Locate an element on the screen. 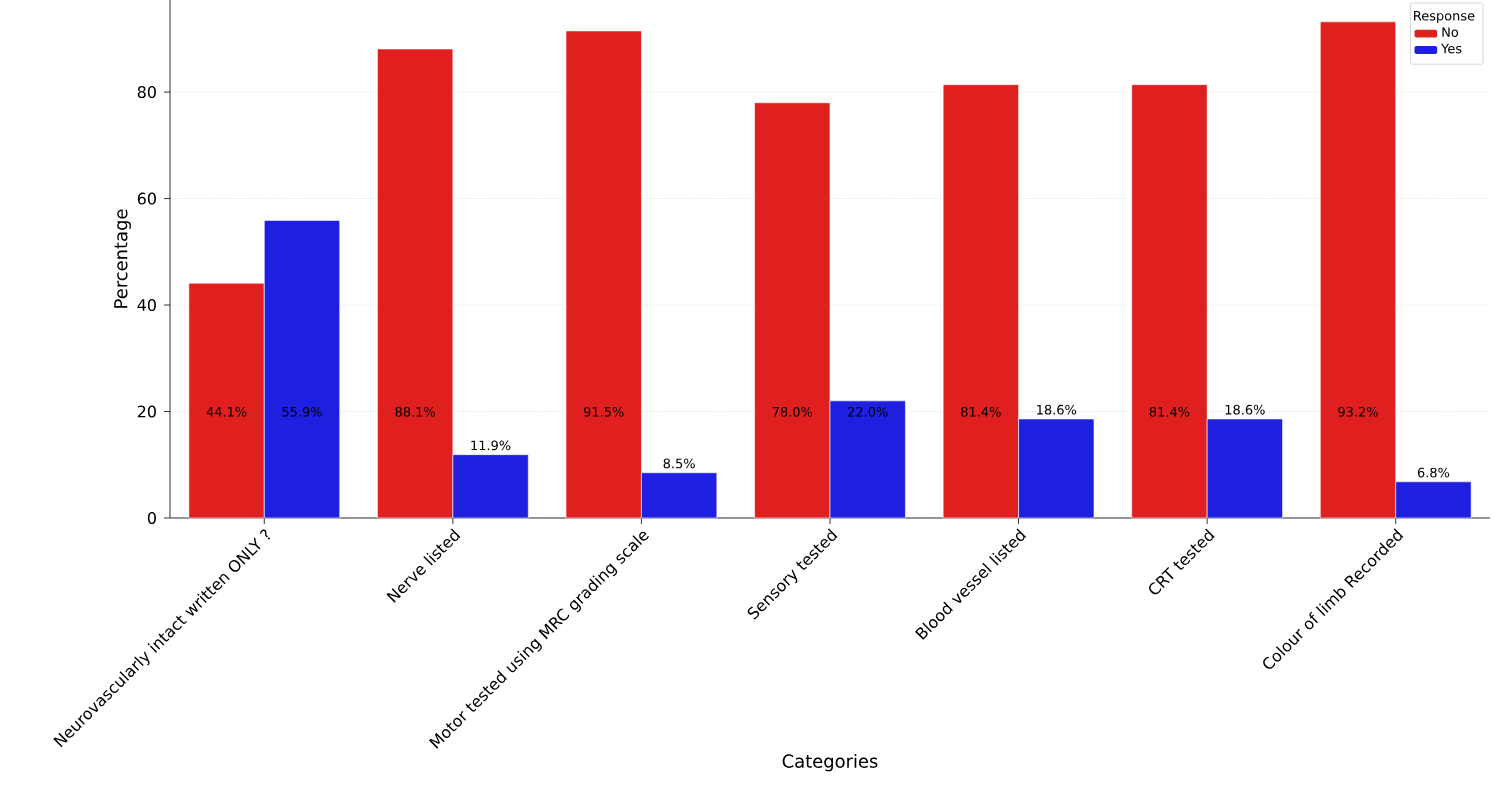 The width and height of the screenshot is (1500, 796). y-axis-title: Percentage is located at coordinates (122, 258).